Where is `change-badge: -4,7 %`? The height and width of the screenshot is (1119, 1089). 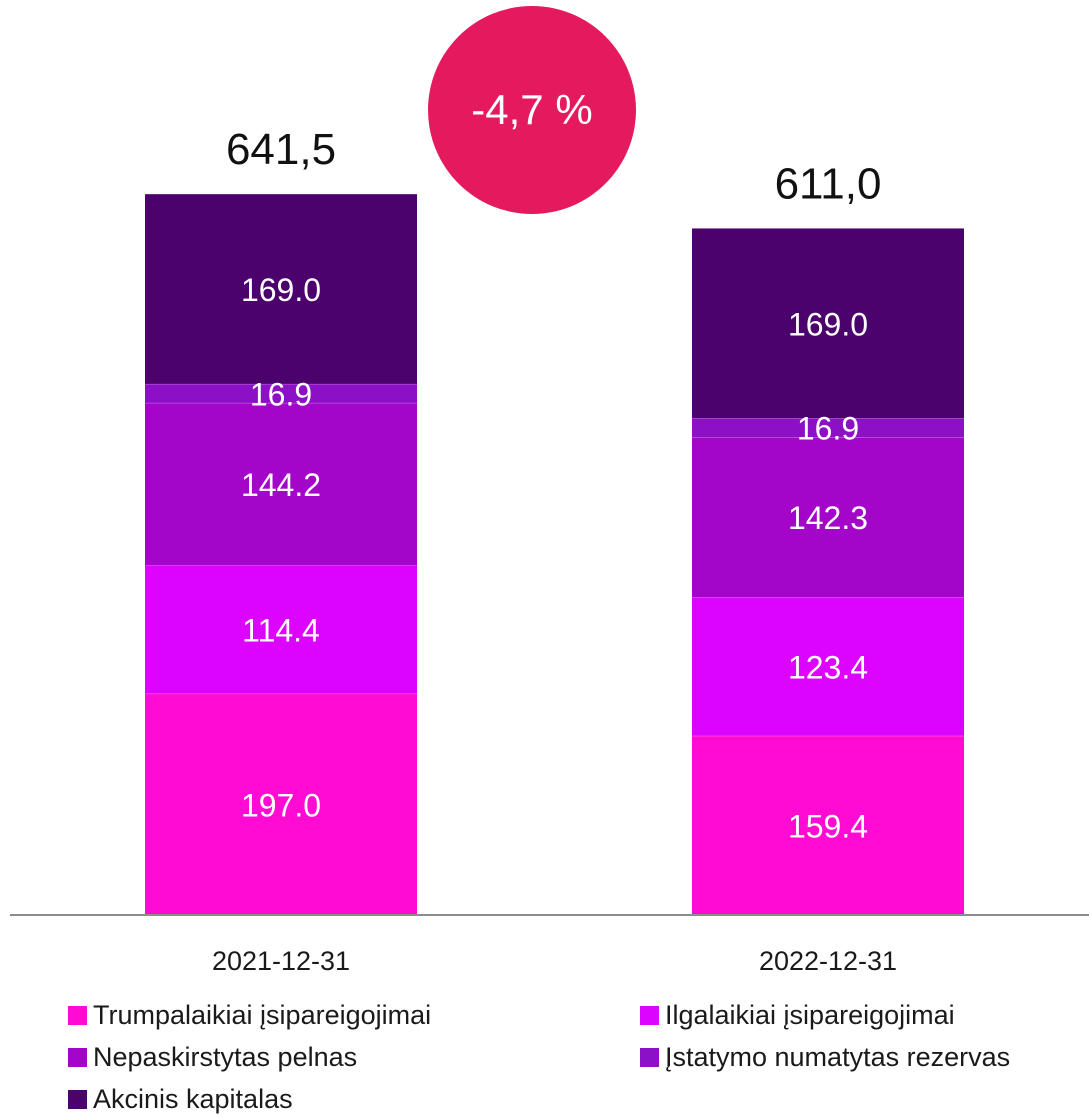 change-badge: -4,7 % is located at coordinates (532, 110).